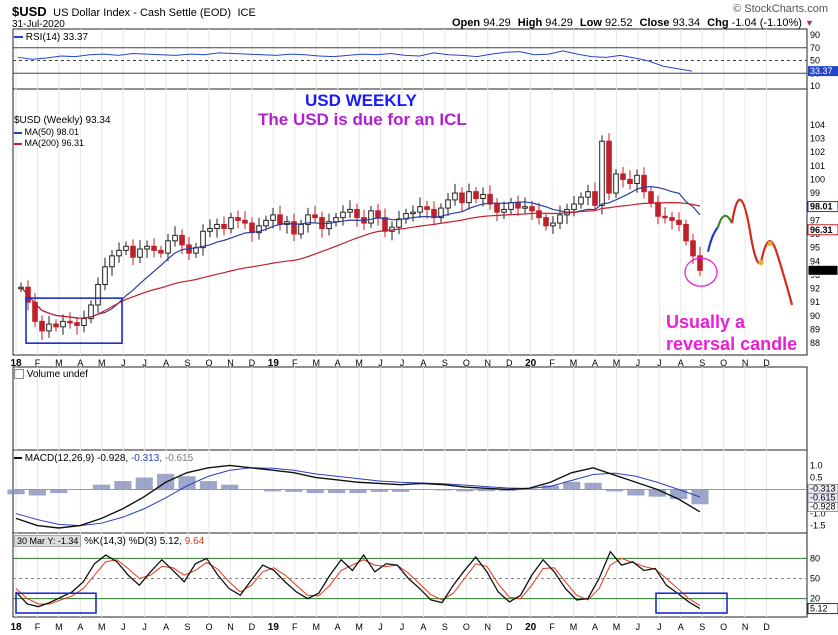 The width and height of the screenshot is (838, 635). I want to click on macd-tick-label: 0.5, so click(816, 477).